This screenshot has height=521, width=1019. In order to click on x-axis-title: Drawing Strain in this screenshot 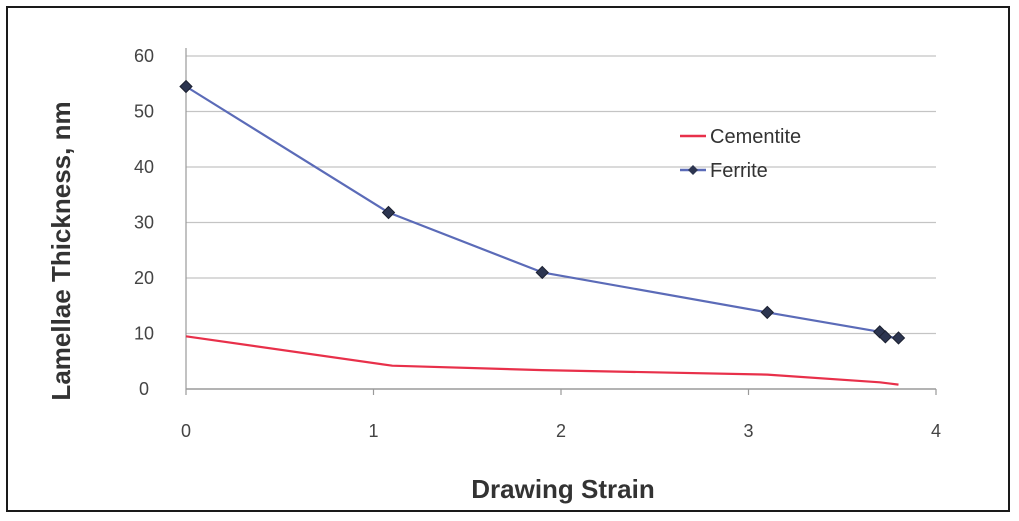, I will do `click(562, 489)`.